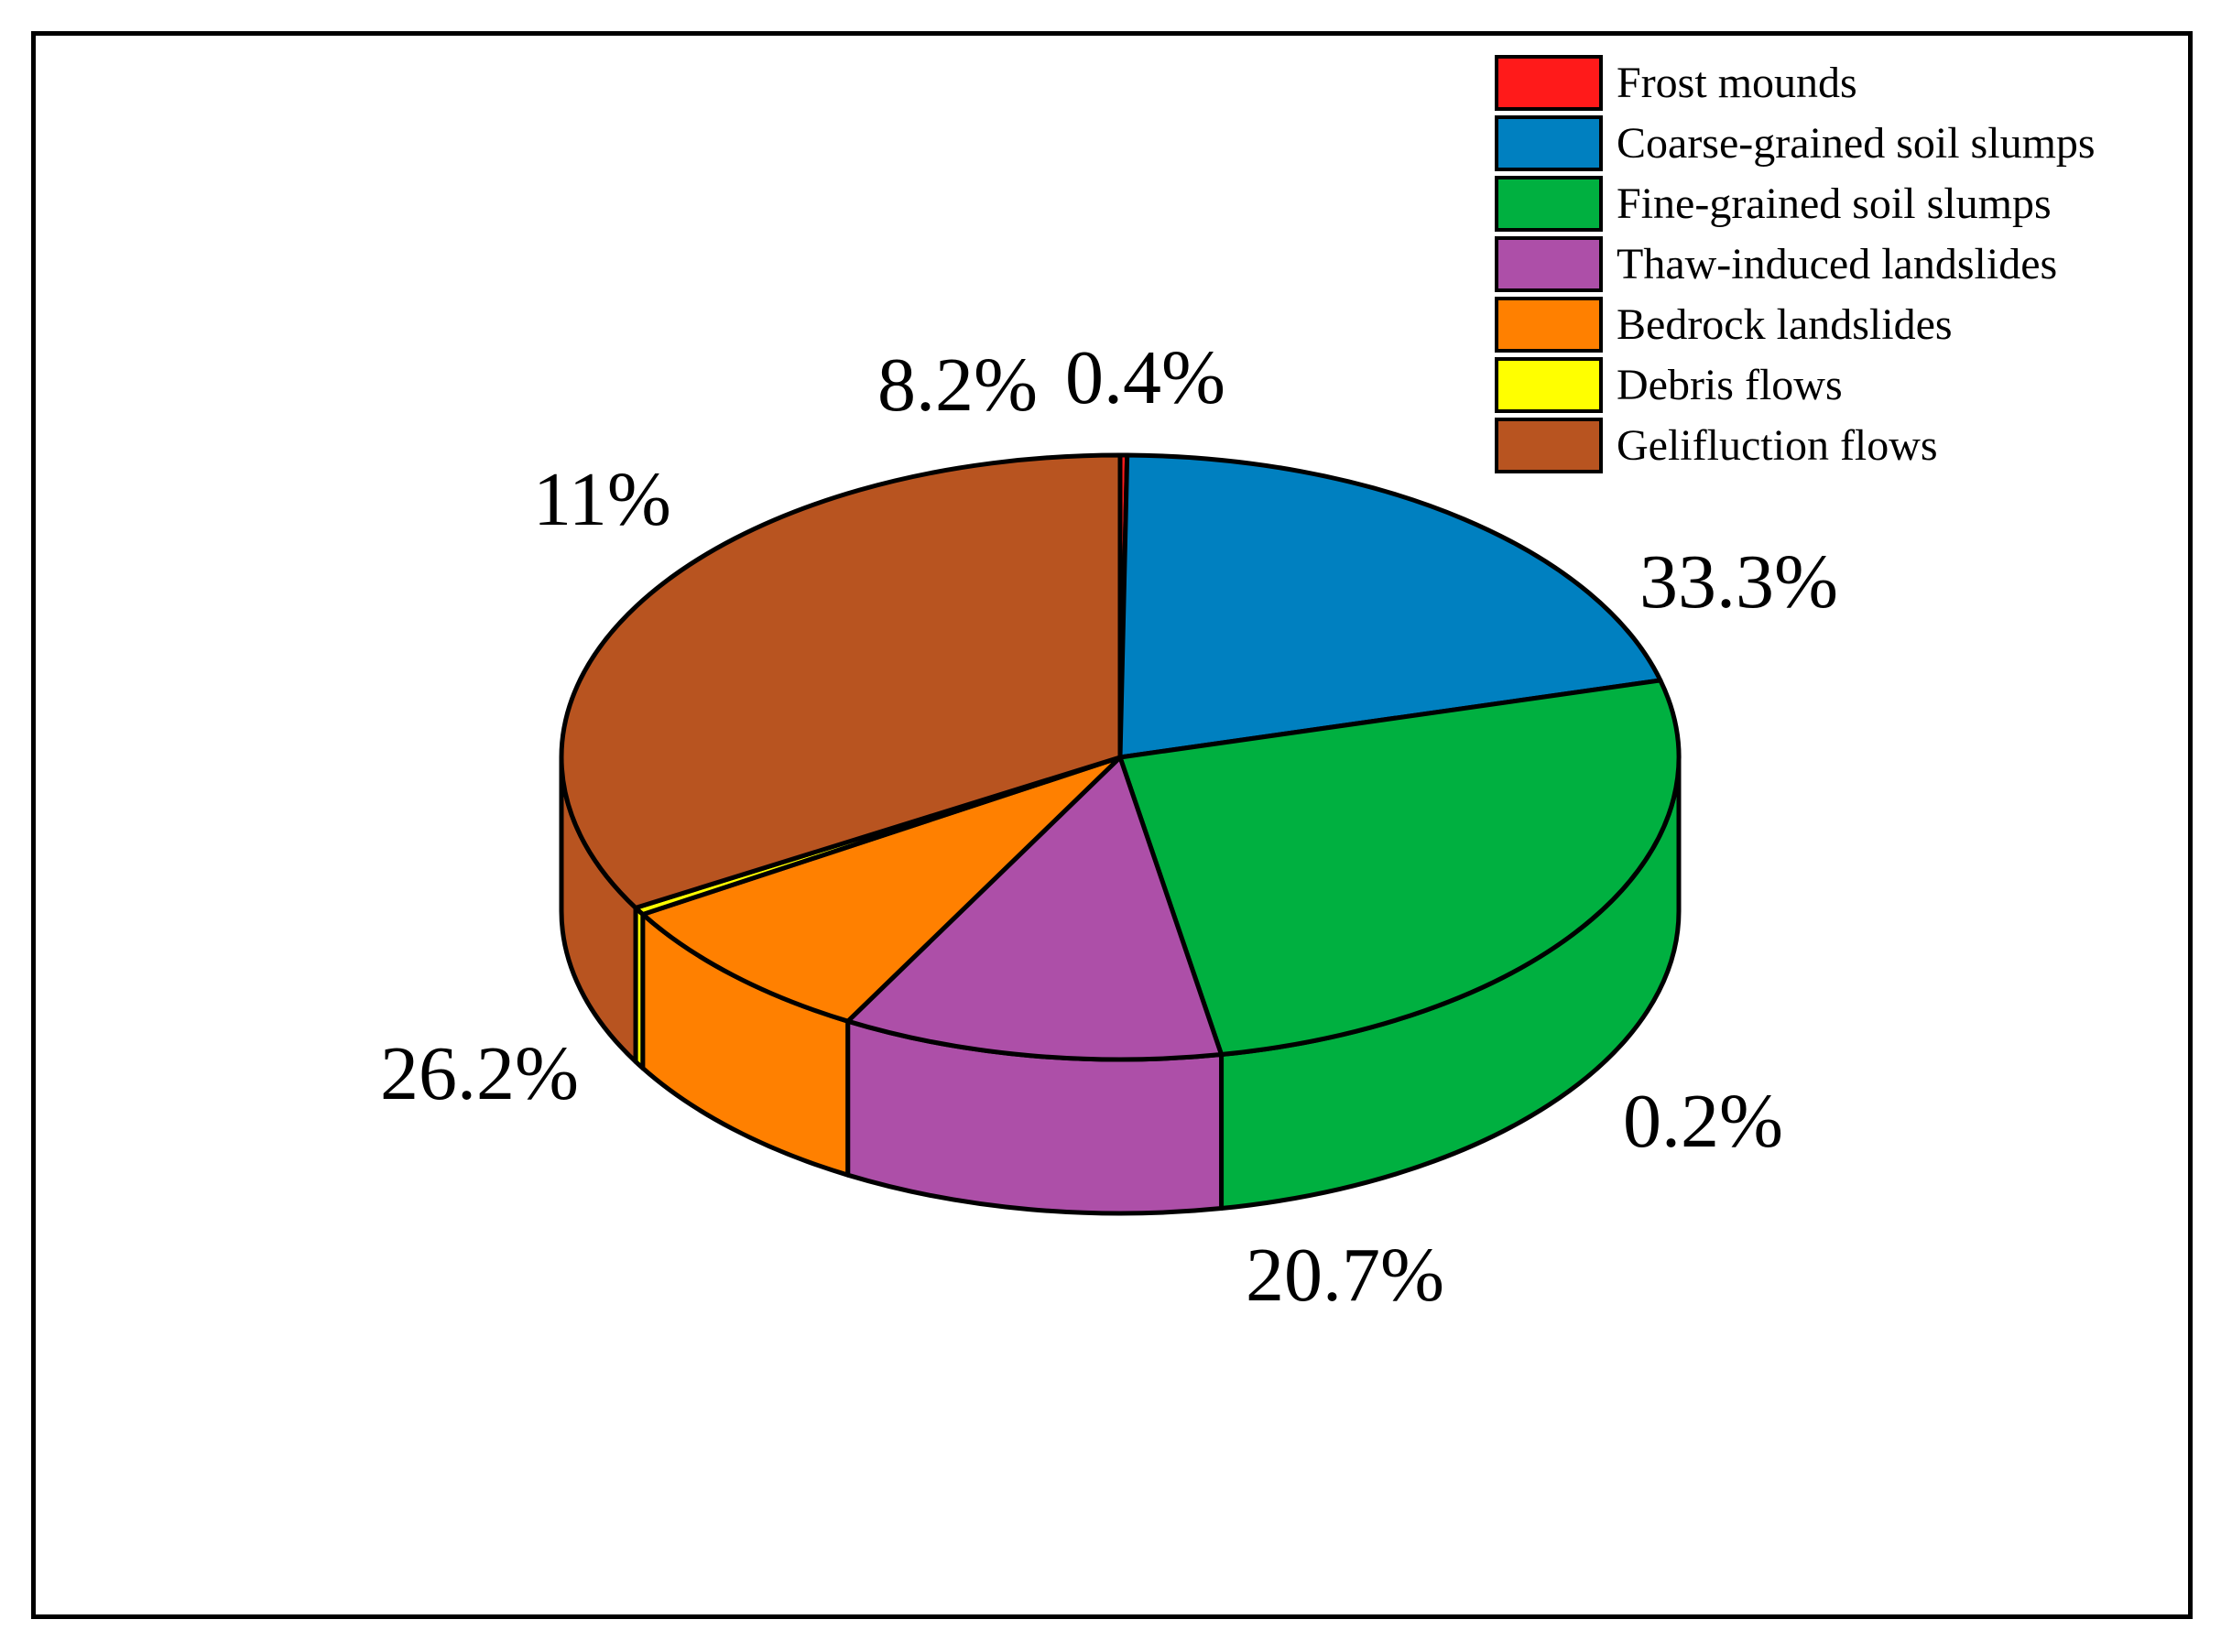  I want to click on legend-swatch-debris-flows, so click(1549, 385).